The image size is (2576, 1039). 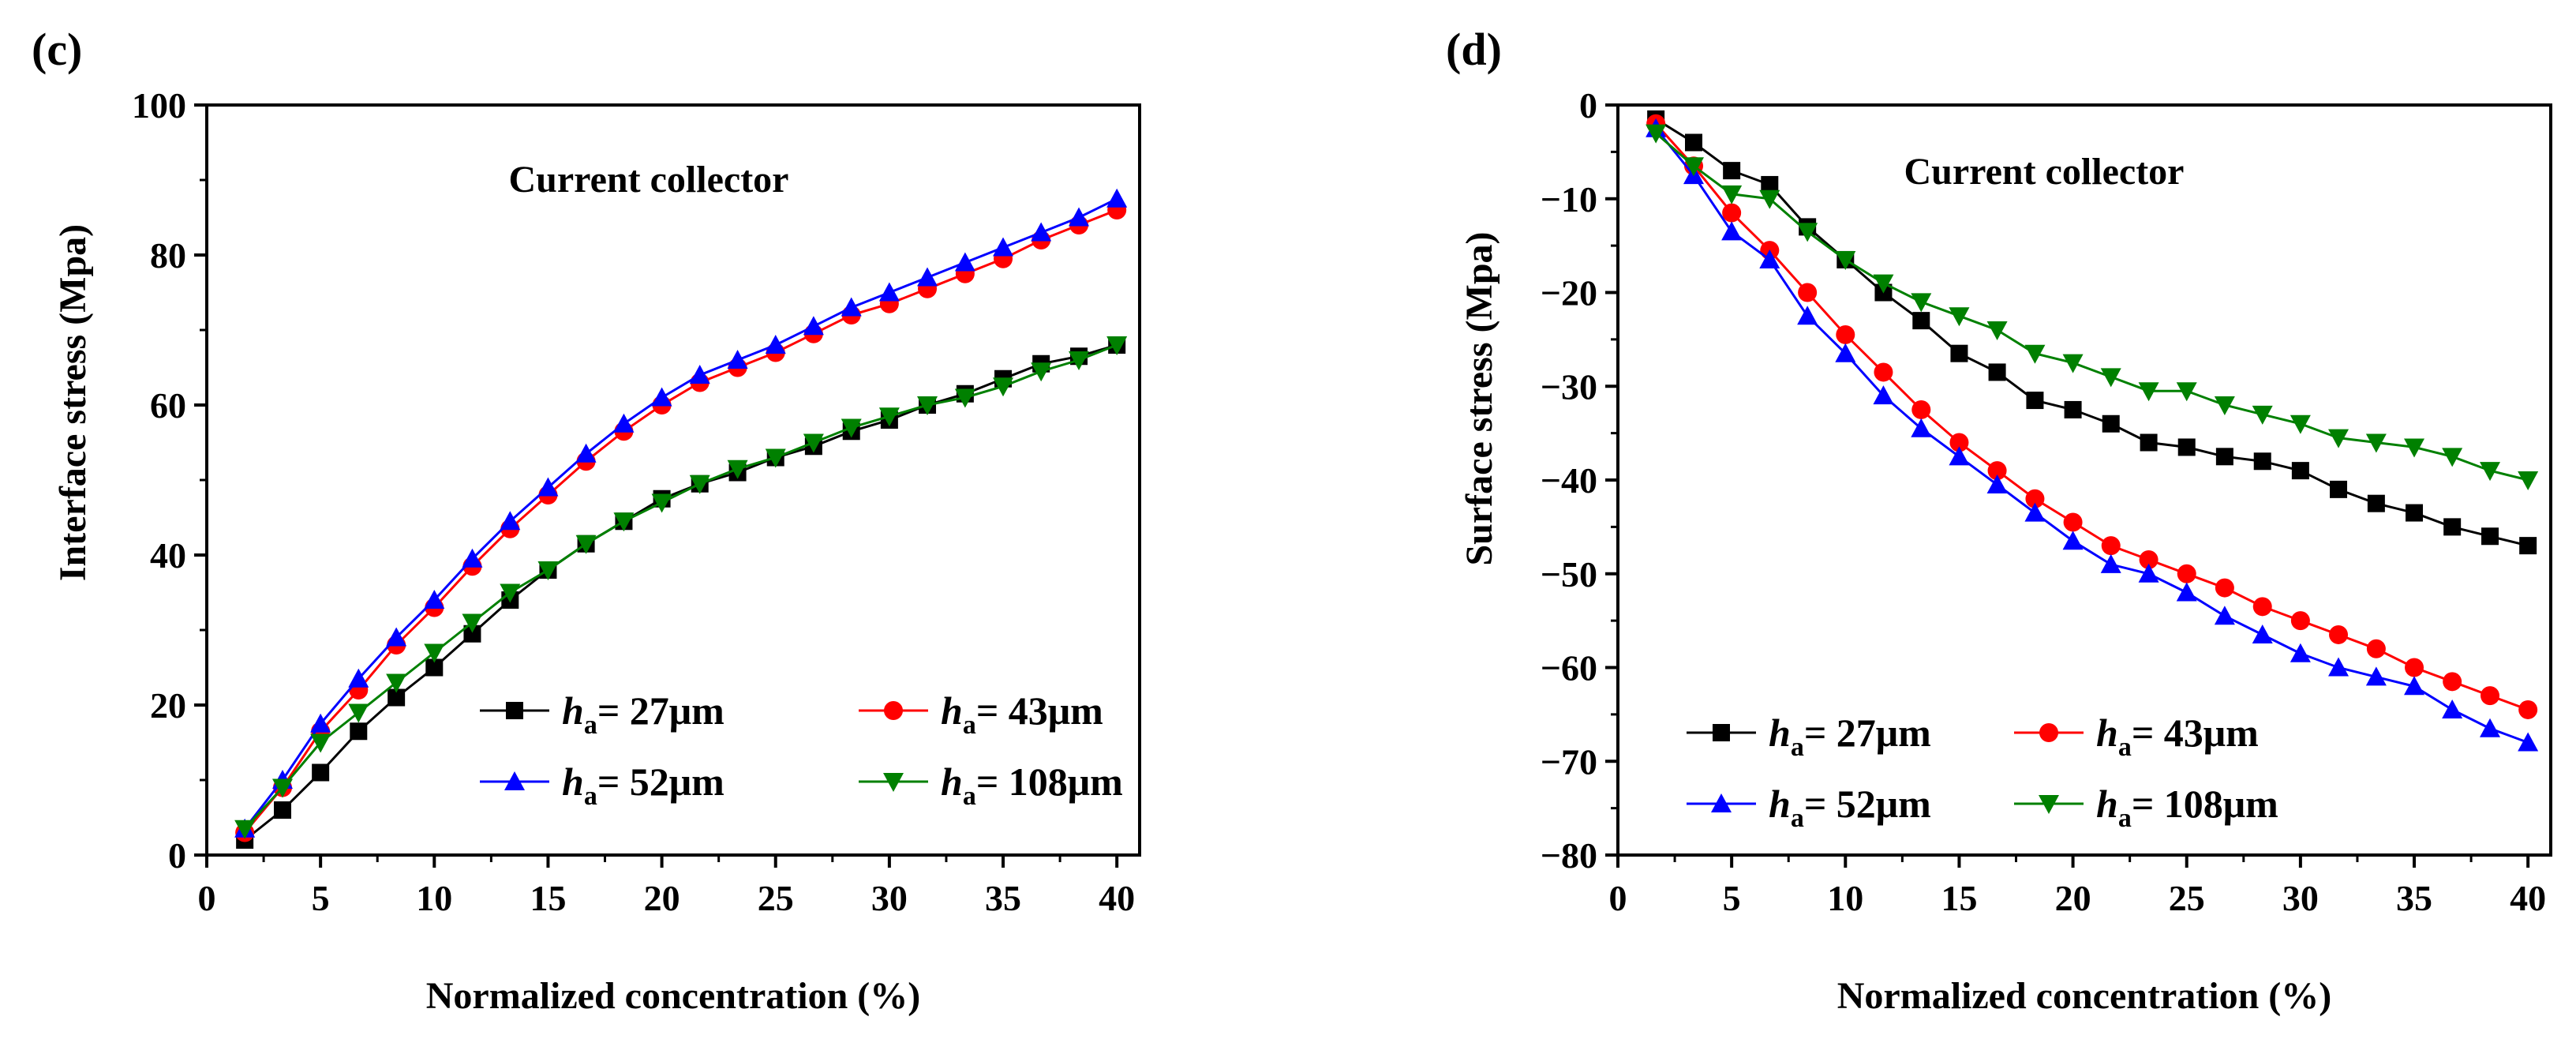 What do you see at coordinates (2195, 733) in the screenshot?
I see `legend-value: = 43μm` at bounding box center [2195, 733].